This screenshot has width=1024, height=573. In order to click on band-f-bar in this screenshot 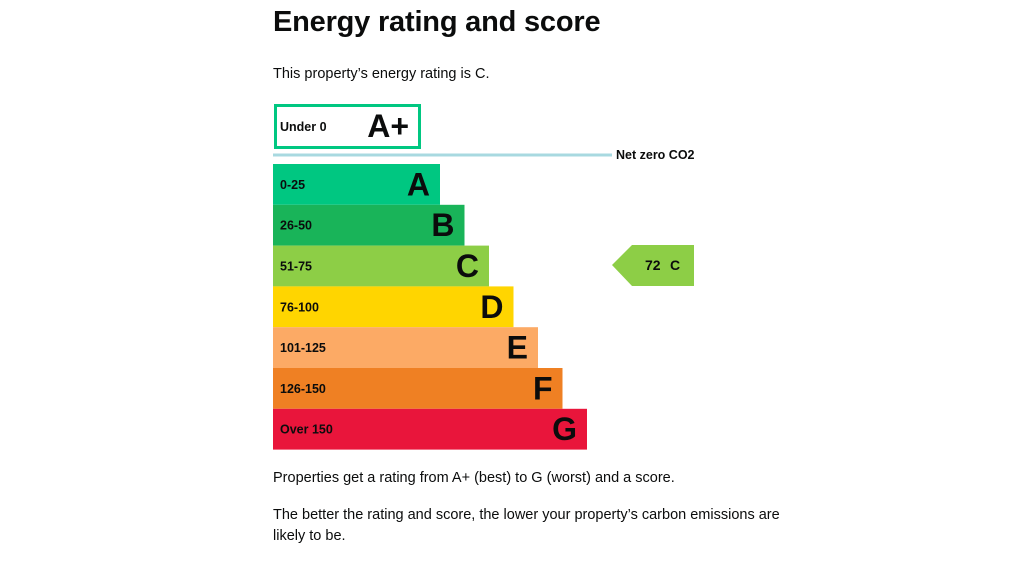, I will do `click(418, 388)`.